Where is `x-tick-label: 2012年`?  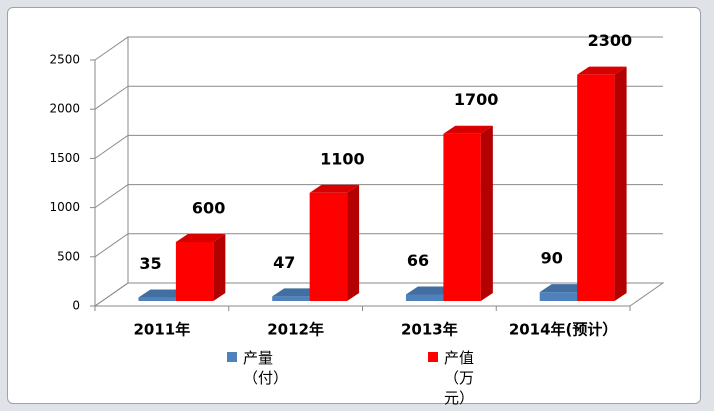
x-tick-label: 2012年 is located at coordinates (295, 330).